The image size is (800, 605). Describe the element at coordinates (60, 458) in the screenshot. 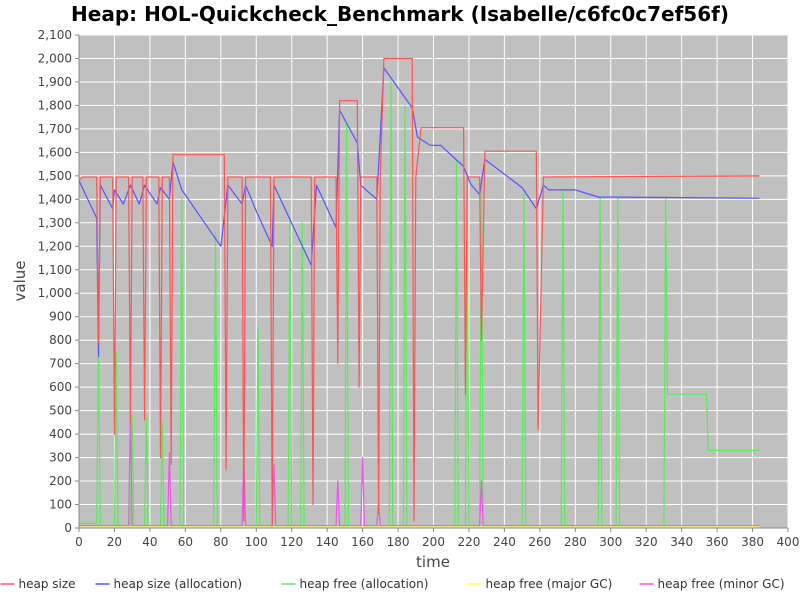

I see `y-tick-label: 300` at that location.